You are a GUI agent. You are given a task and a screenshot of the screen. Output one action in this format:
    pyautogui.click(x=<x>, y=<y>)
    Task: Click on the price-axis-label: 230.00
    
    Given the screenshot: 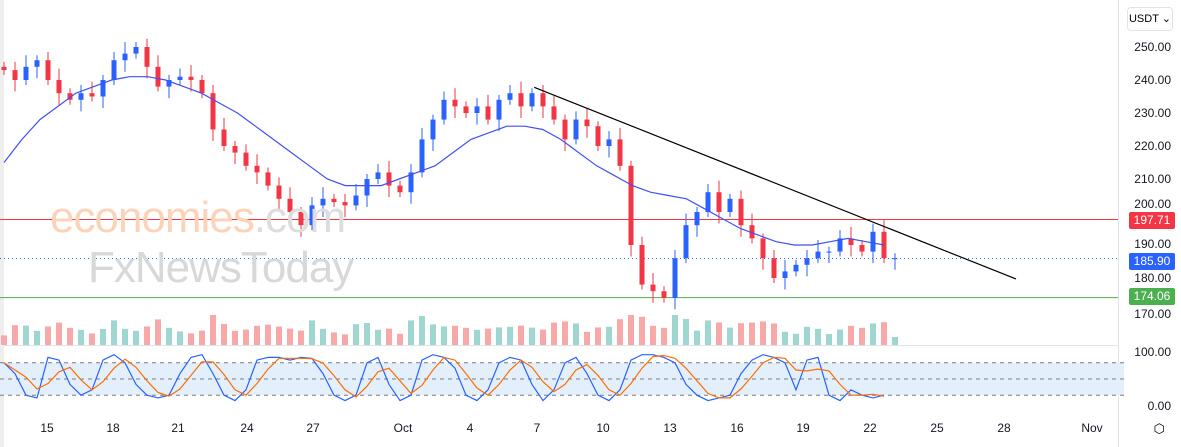 What is the action you would take?
    pyautogui.click(x=1152, y=113)
    